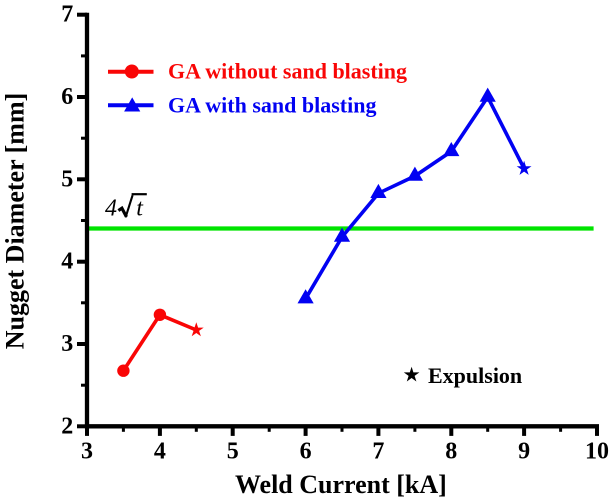 The width and height of the screenshot is (612, 502). Describe the element at coordinates (597, 451) in the screenshot. I see `svg-text: 10` at that location.